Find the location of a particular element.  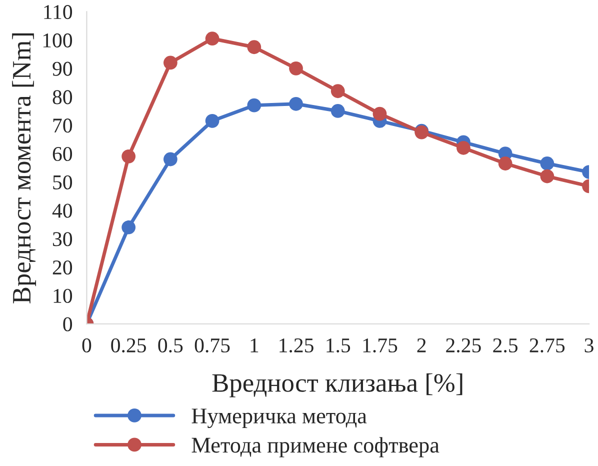

x-tick-label: 2.25 is located at coordinates (463, 345).